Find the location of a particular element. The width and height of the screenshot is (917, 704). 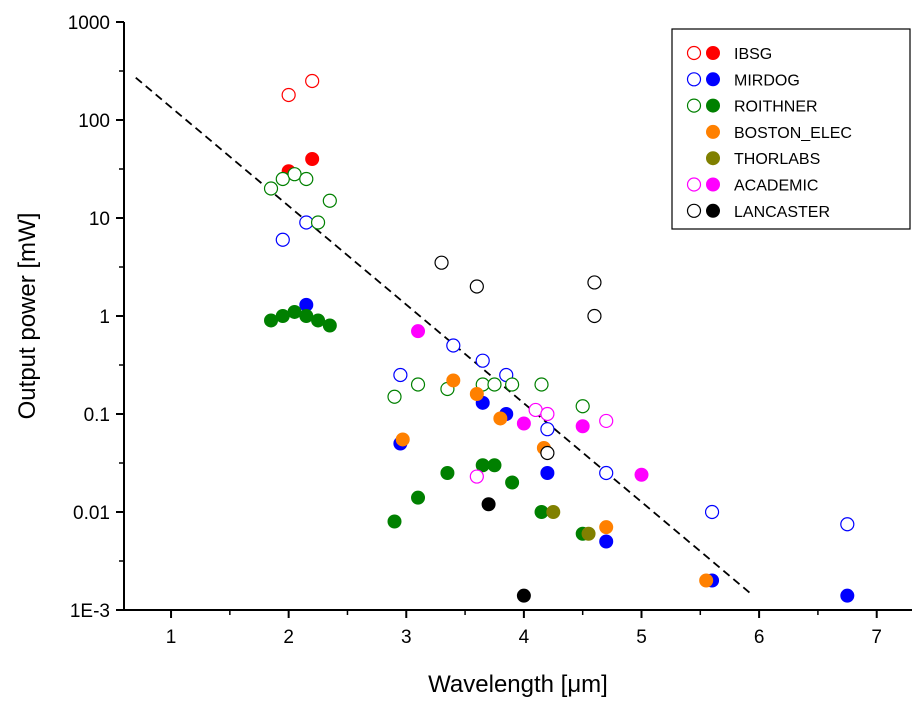

y-tick-label: 1 is located at coordinates (104, 317).